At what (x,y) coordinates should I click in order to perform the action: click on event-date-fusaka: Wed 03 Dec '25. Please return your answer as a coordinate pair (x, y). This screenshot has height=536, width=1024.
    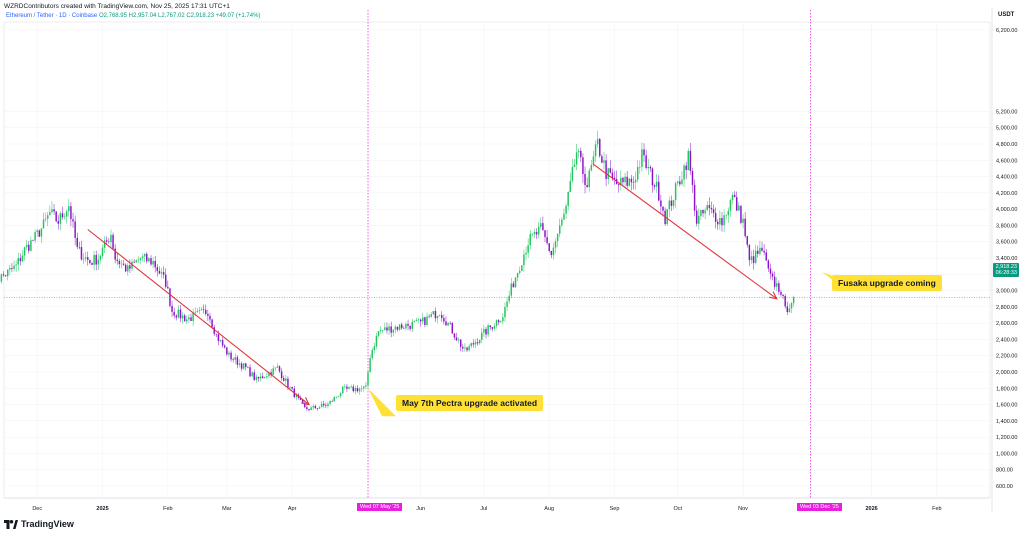
    Looking at the image, I should click on (819, 507).